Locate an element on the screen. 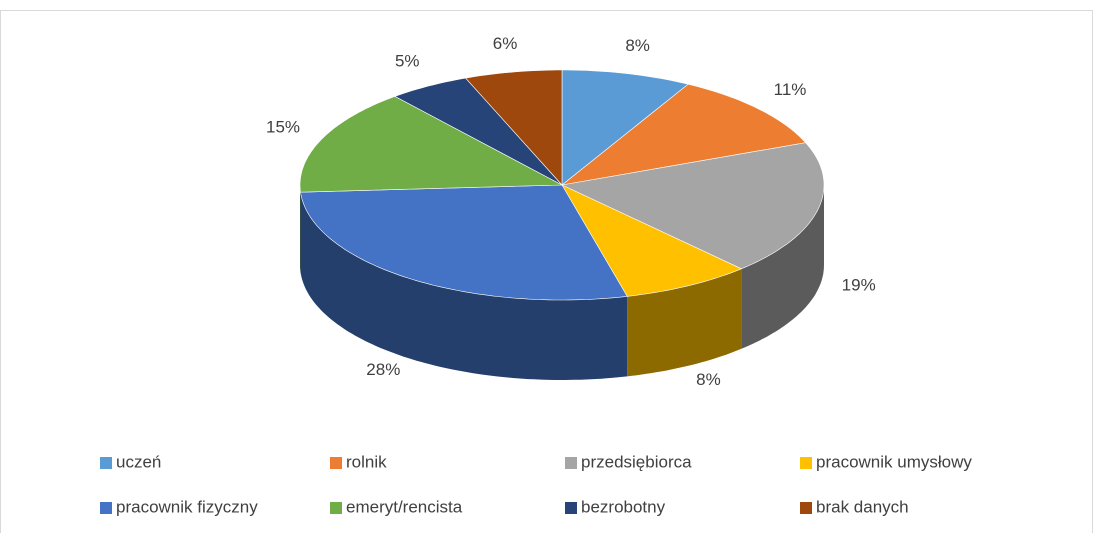 Image resolution: width=1094 pixels, height=533 pixels. legend-label: emeryt/rencista is located at coordinates (404, 506).